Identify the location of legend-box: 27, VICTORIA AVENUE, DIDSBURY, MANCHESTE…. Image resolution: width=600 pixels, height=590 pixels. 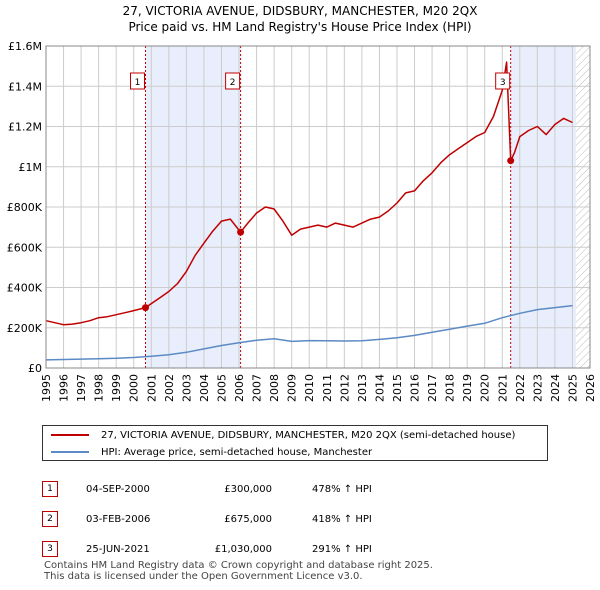
(295, 443).